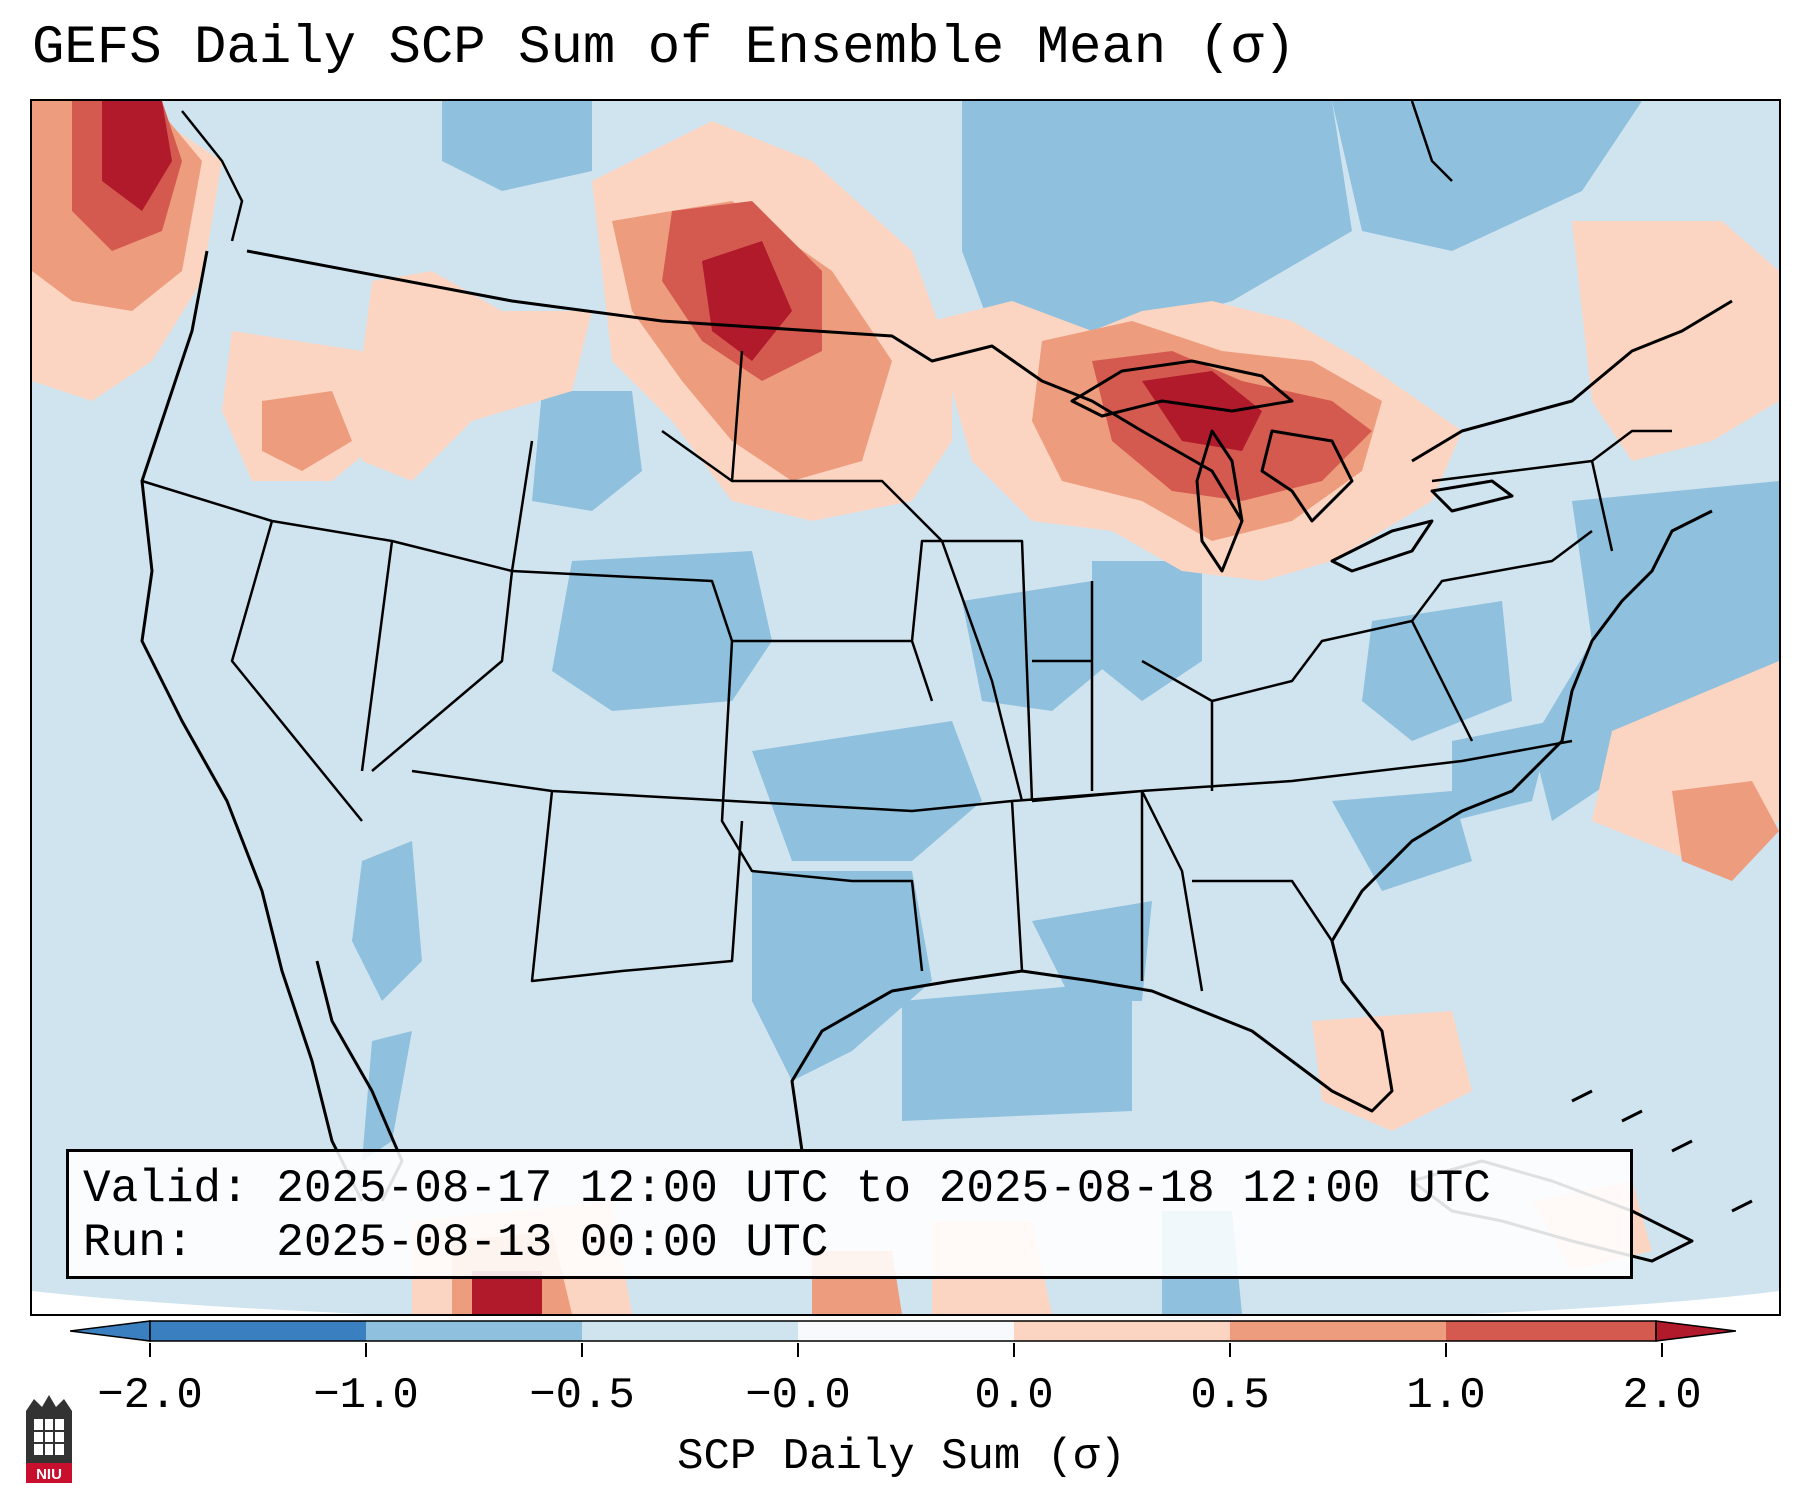 This screenshot has width=1803, height=1506. I want to click on tick-label: 1.0, so click(1446, 1396).